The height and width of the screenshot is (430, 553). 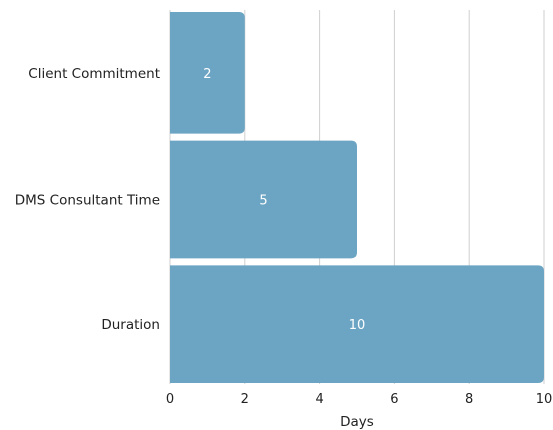 I want to click on x-tick-label: 0, so click(x=170, y=399).